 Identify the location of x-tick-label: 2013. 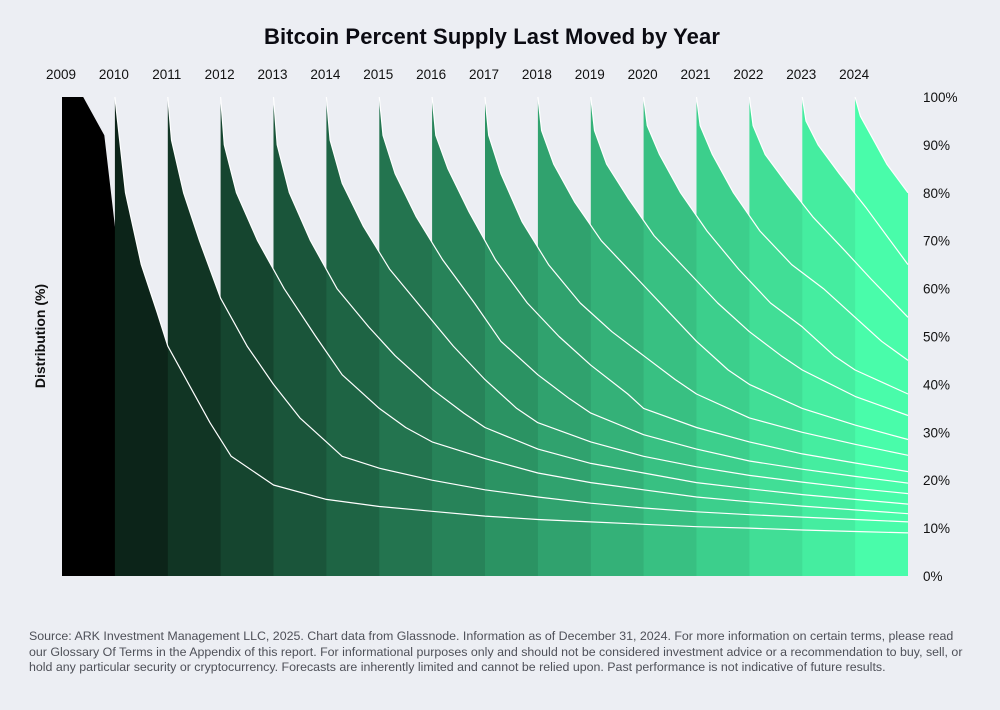
(272, 74).